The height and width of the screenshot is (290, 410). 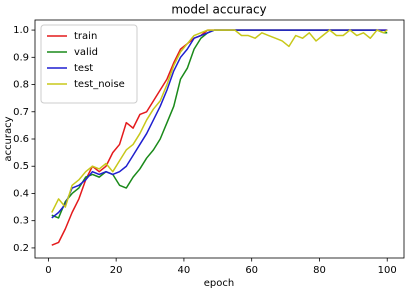 I want to click on y-tick-label: 0.8, so click(x=21, y=85).